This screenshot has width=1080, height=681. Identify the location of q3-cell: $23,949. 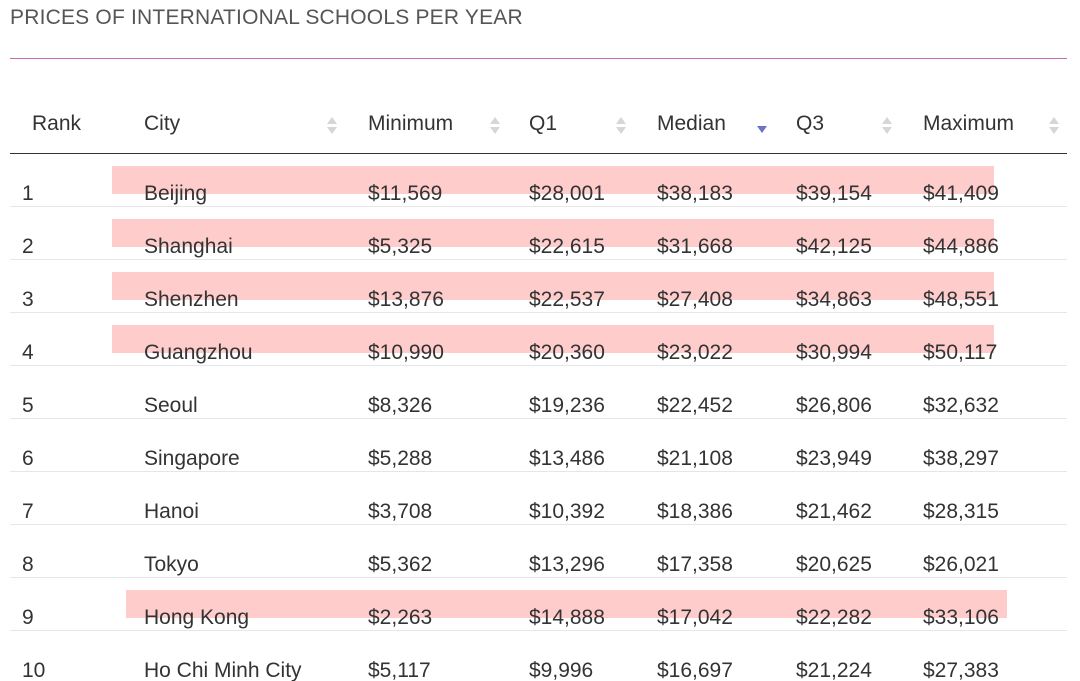
(838, 445).